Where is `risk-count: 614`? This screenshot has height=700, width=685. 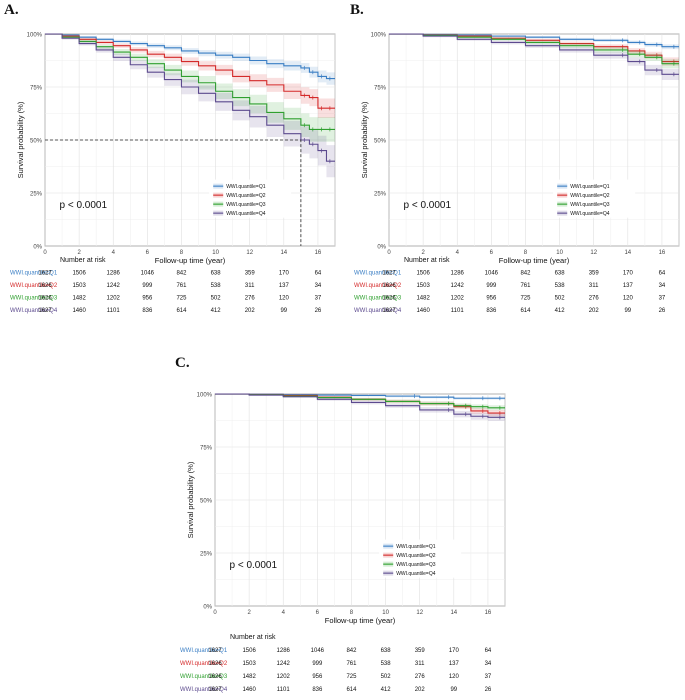 risk-count: 614 is located at coordinates (181, 311).